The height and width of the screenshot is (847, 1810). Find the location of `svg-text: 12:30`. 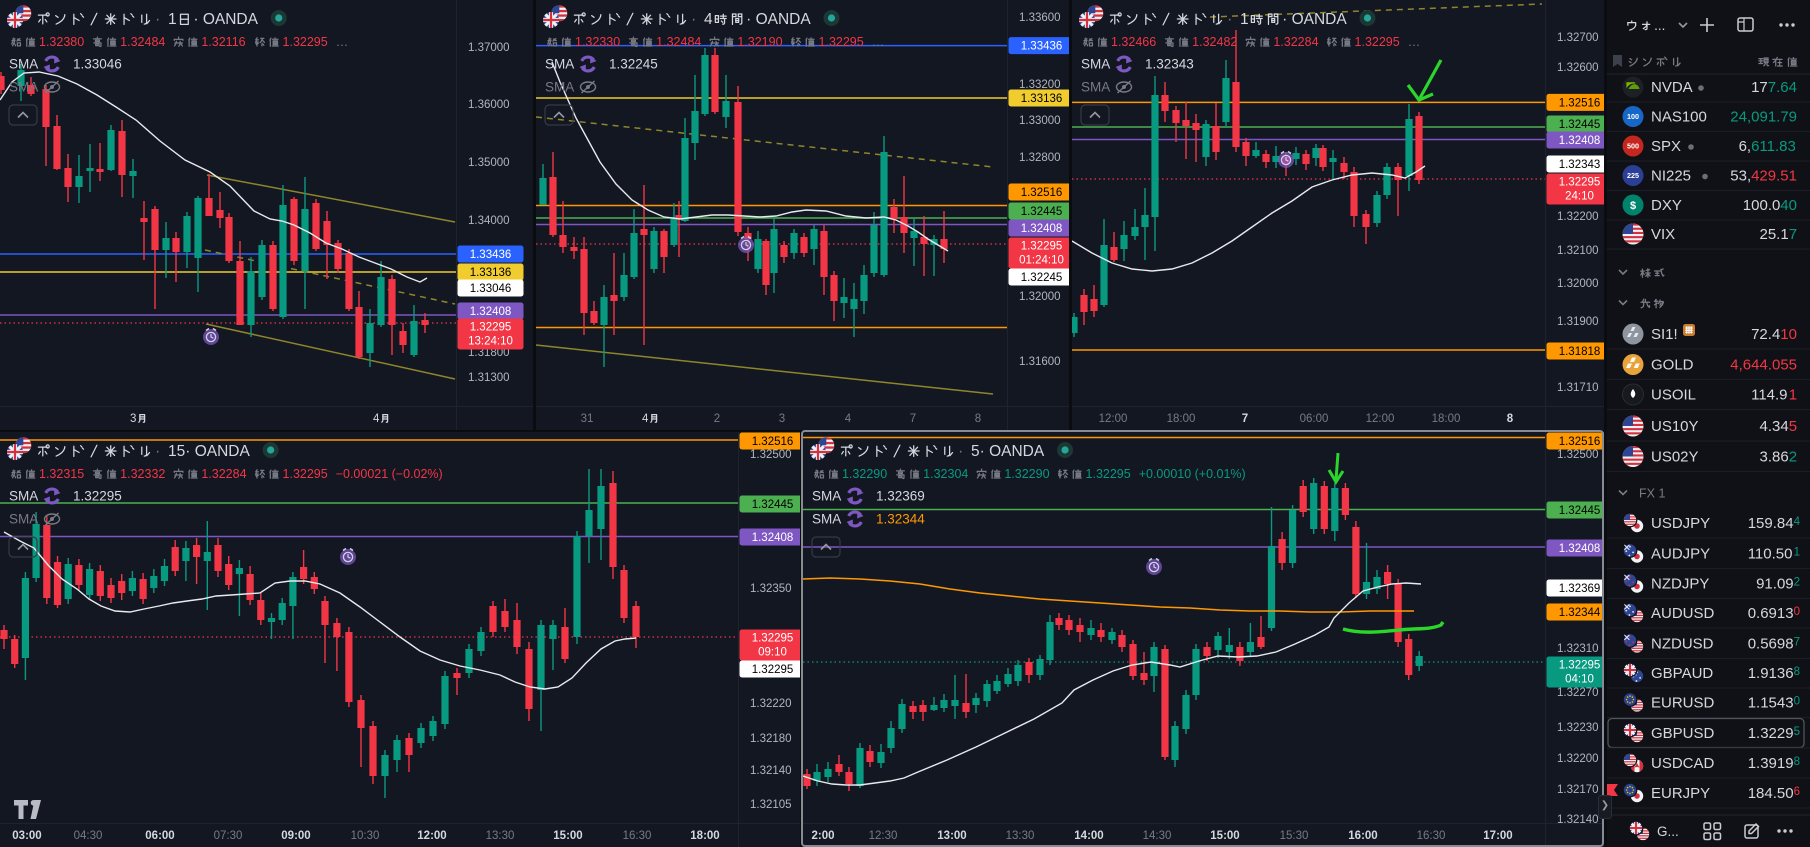

svg-text: 12:30 is located at coordinates (883, 836).